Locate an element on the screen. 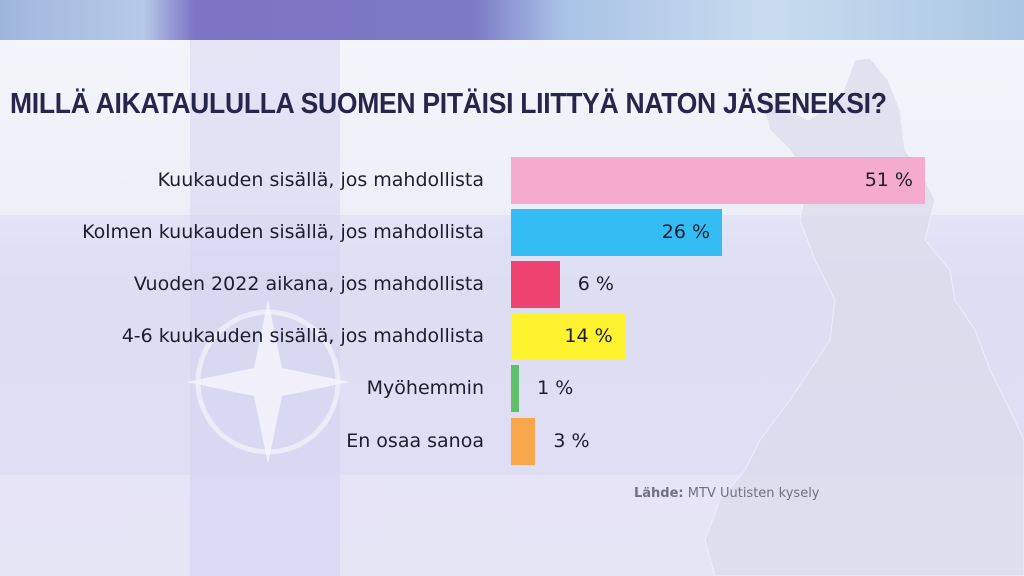  value-label: 6 % is located at coordinates (595, 284).